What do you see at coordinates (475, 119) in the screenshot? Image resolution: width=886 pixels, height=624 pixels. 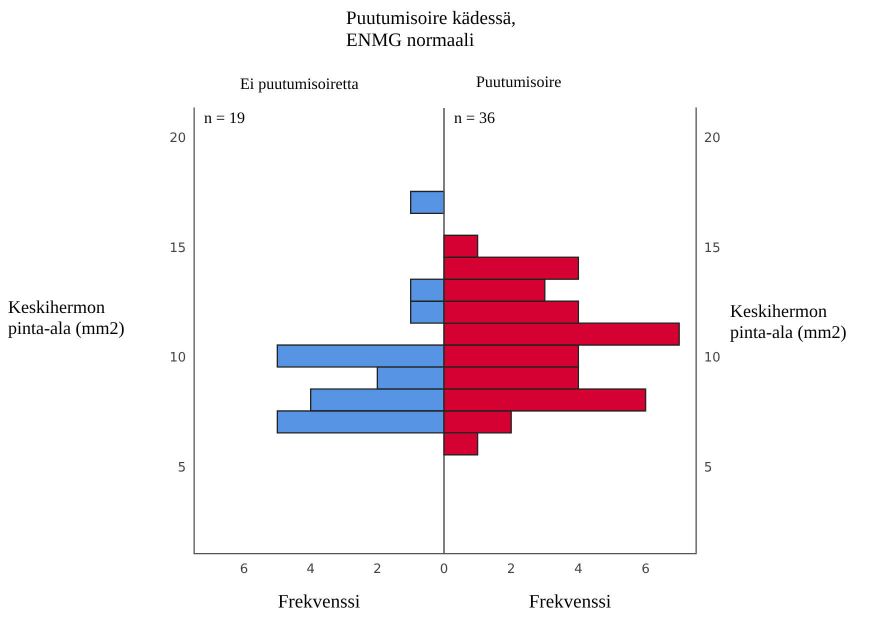 I see `annotation: n = 36` at bounding box center [475, 119].